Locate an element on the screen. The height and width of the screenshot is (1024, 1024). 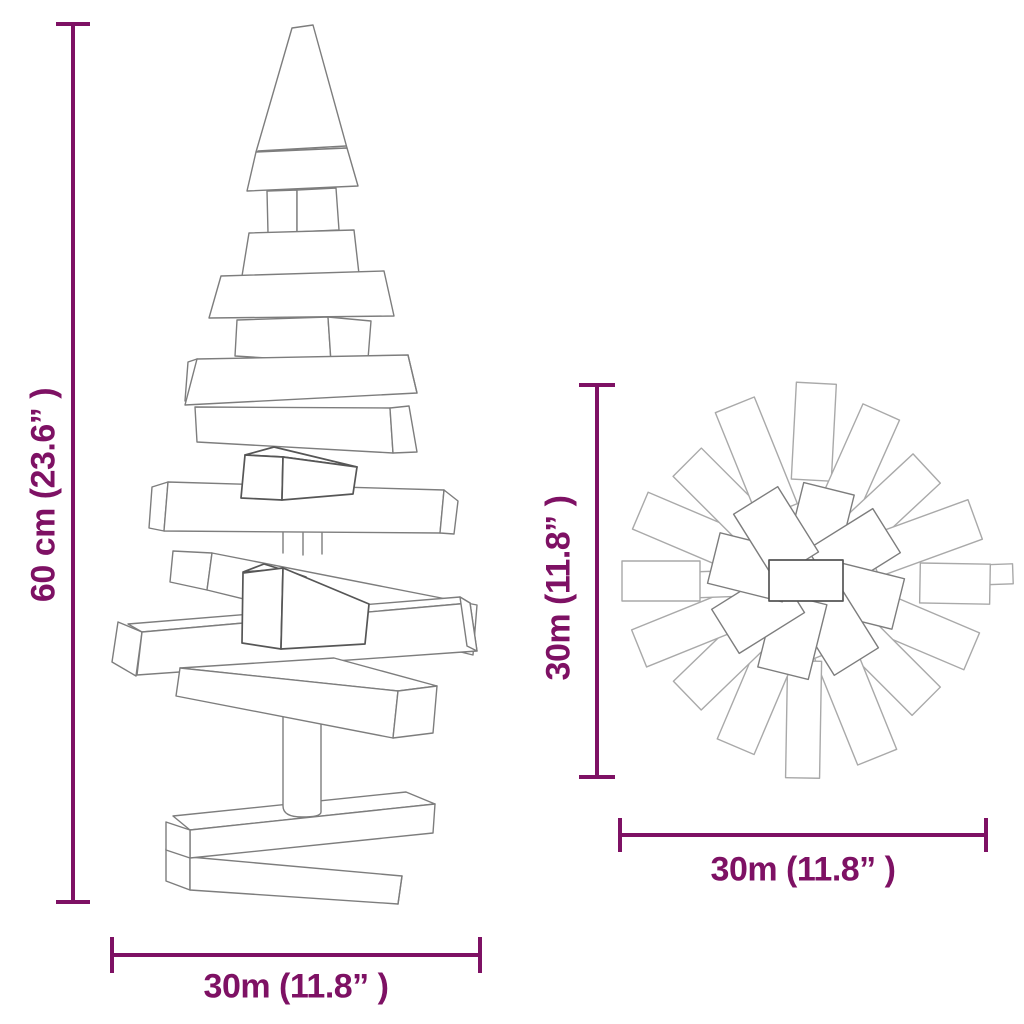
tree-top-cone is located at coordinates (301, 88).